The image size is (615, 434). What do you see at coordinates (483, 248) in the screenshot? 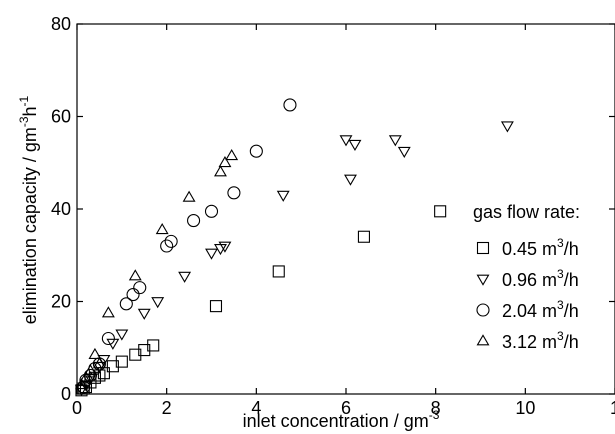
I see `legend-marker-square` at bounding box center [483, 248].